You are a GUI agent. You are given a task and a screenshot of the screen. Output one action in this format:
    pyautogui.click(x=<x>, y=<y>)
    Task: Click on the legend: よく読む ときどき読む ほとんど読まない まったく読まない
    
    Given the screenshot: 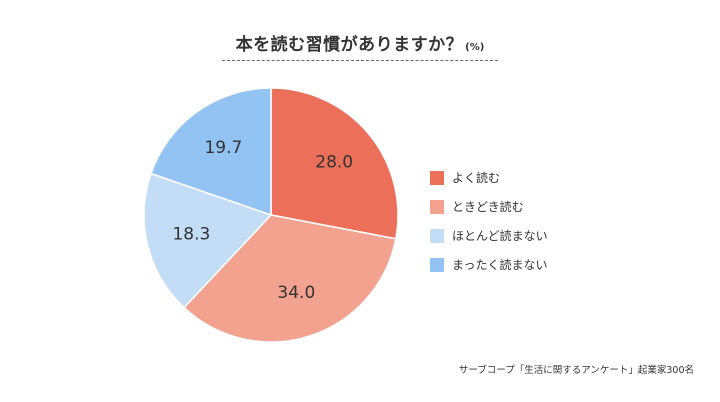 What is the action you would take?
    pyautogui.click(x=489, y=221)
    